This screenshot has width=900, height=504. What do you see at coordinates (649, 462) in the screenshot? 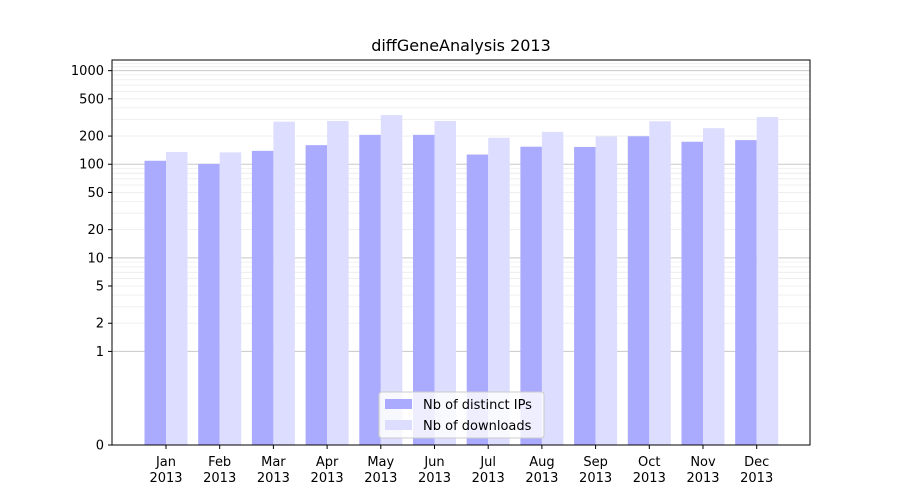
I see `x-tick-label-month: Oct` at bounding box center [649, 462].